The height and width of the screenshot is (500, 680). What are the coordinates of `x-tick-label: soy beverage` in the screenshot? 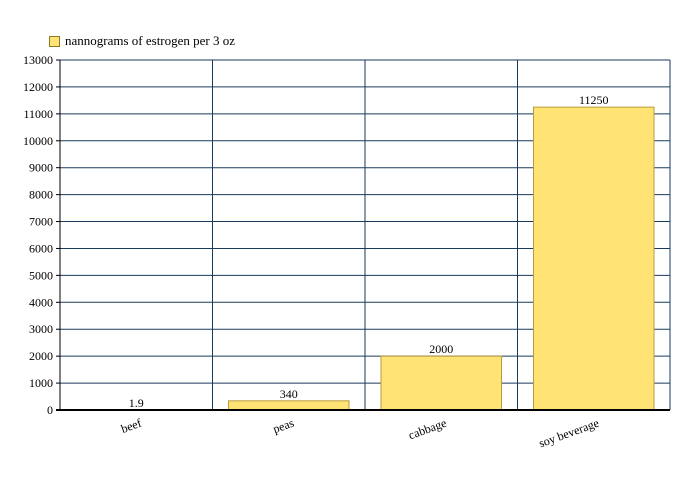 It's located at (569, 433).